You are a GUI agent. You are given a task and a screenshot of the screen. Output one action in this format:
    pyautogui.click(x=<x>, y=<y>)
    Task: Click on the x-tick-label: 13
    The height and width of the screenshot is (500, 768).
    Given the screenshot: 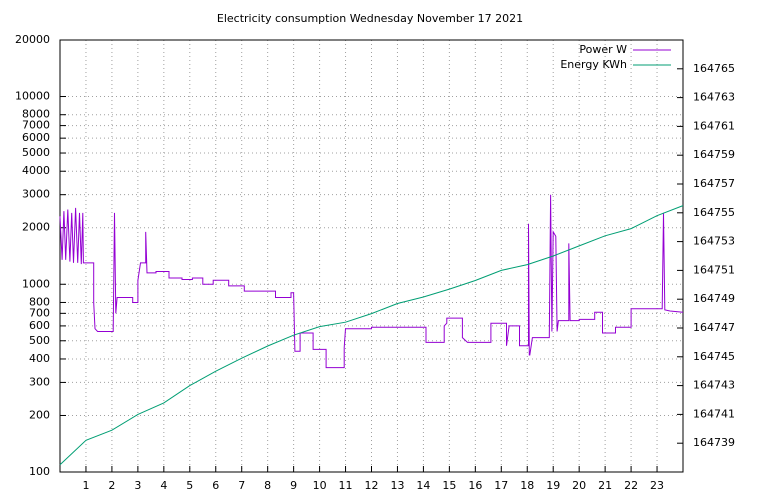 What is the action you would take?
    pyautogui.click(x=397, y=485)
    